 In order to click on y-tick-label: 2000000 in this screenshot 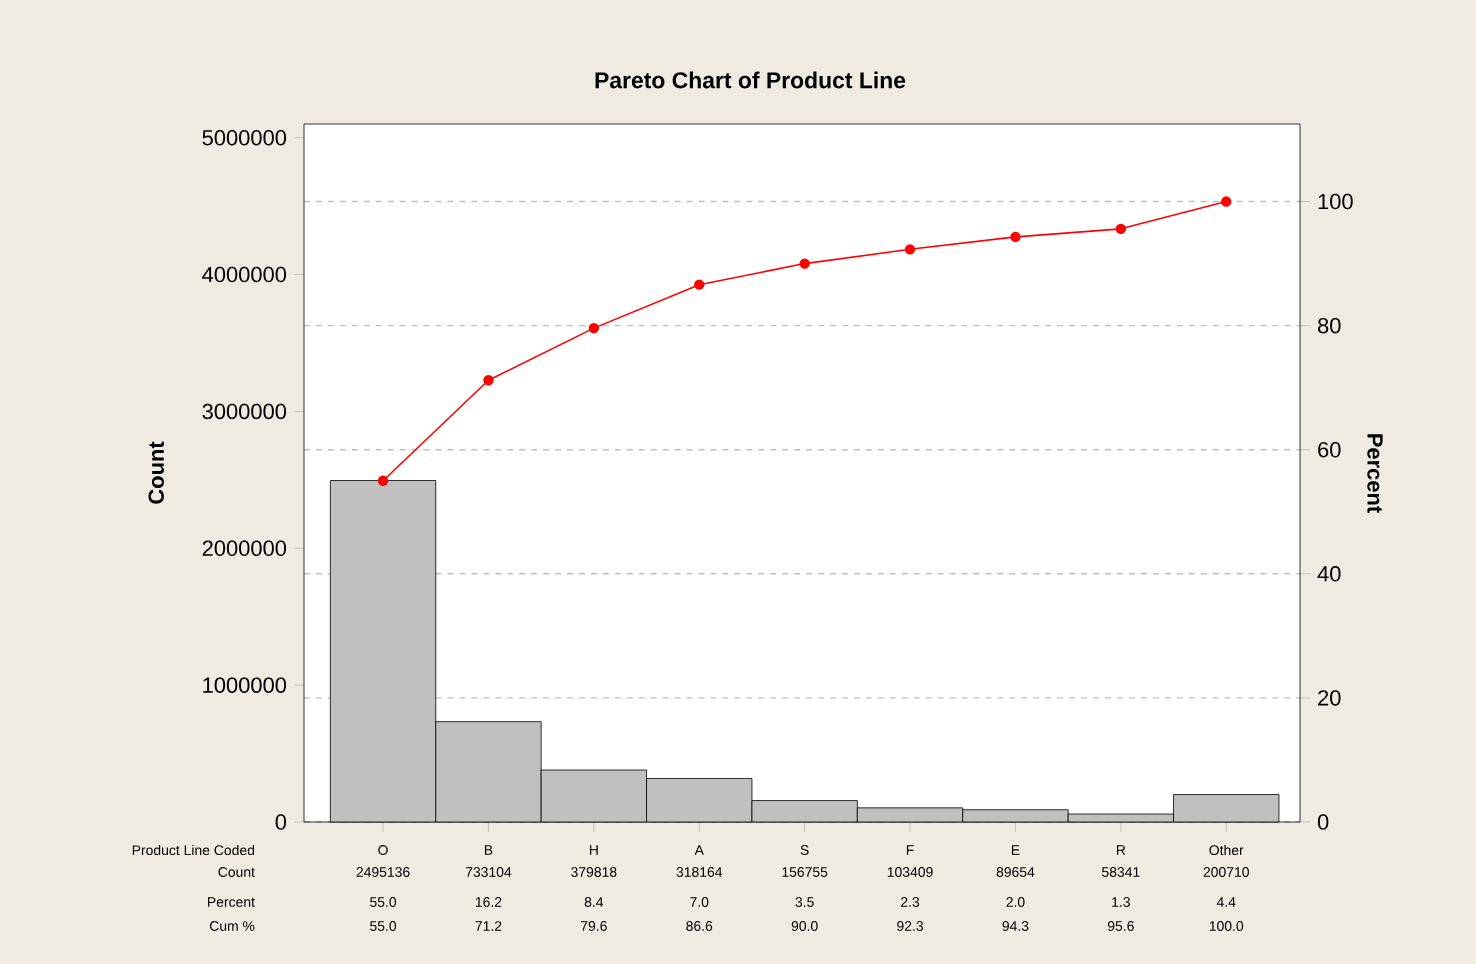, I will do `click(244, 548)`.